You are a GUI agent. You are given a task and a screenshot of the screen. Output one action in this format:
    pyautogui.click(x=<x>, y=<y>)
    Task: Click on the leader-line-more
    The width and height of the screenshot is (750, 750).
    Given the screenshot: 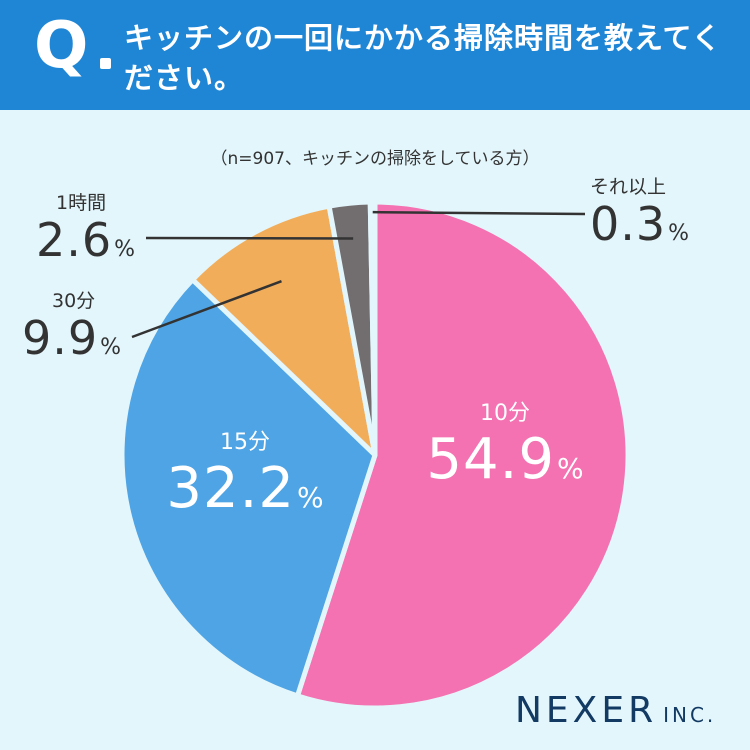 What is the action you would take?
    pyautogui.click(x=479, y=213)
    